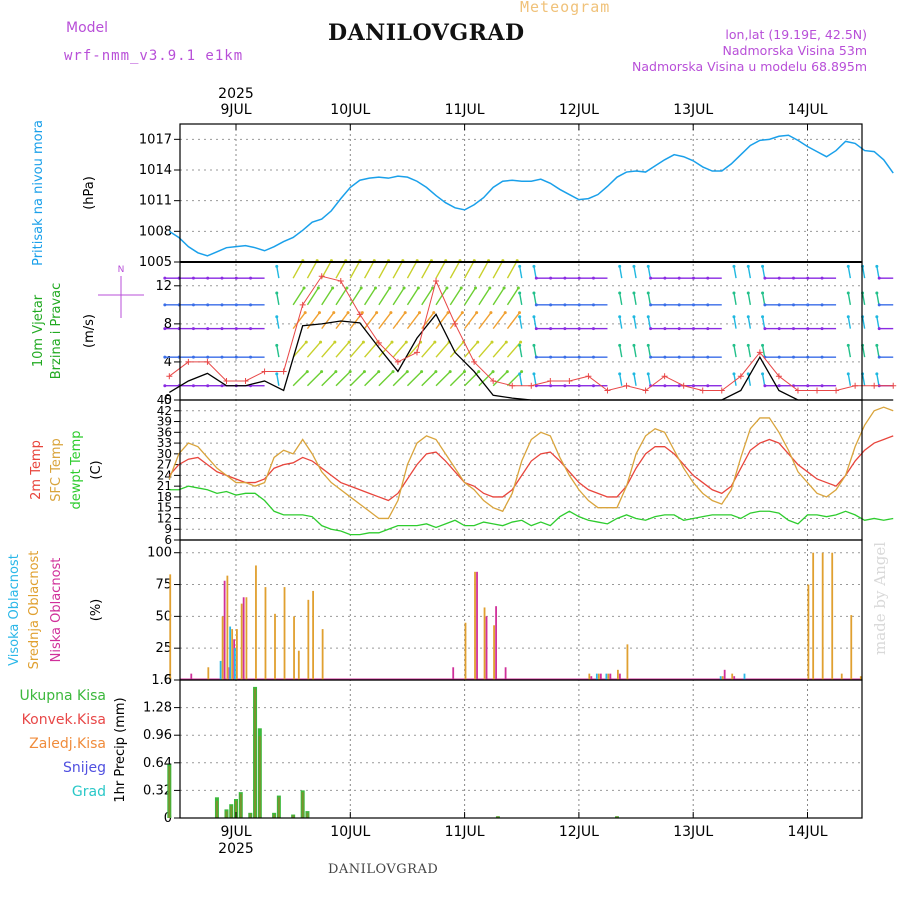 The height and width of the screenshot is (900, 900). I want to click on temp-tick-label: 18, so click(164, 497).